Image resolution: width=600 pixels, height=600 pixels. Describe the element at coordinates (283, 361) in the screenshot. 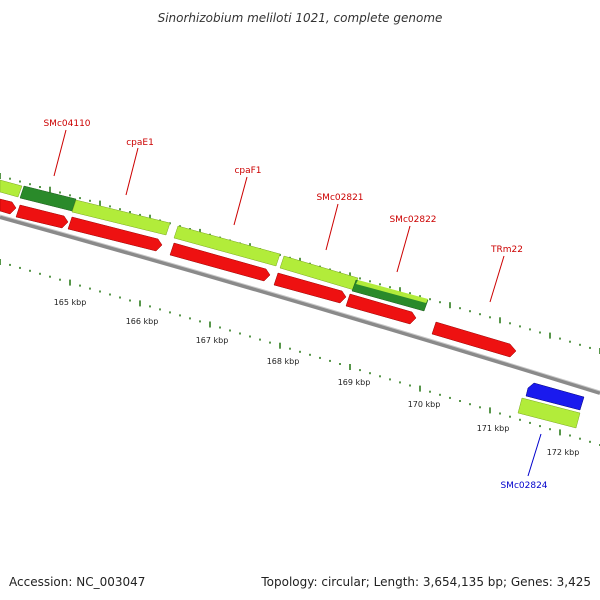

I see `scale-label: 168 kbp` at that location.